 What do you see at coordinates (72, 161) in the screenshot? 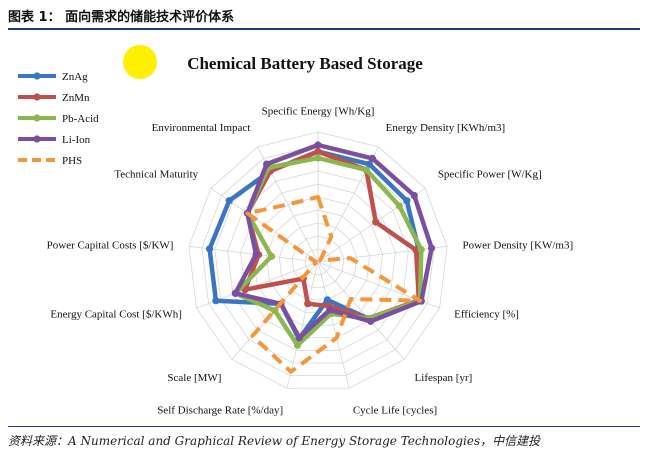
I see `legend-label: PHS` at bounding box center [72, 161].